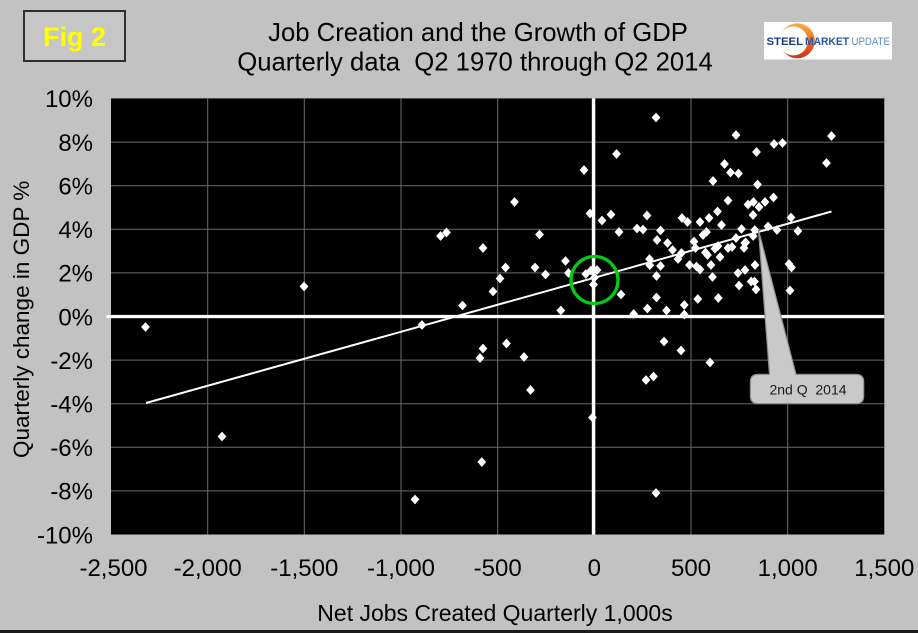 The image size is (918, 633). I want to click on svg-text: 0%, so click(75, 317).